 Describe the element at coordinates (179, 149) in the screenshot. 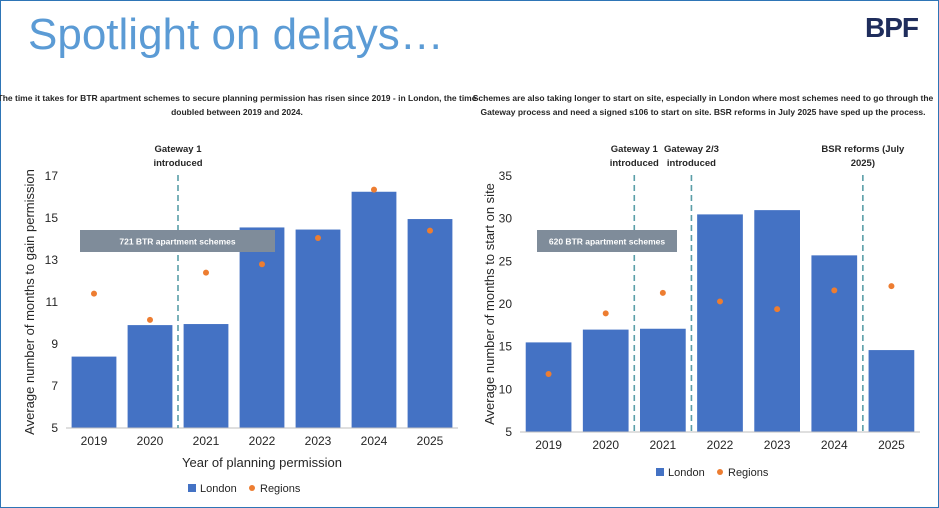

I see `chart-1-marker-label-1: Gateway 1` at that location.